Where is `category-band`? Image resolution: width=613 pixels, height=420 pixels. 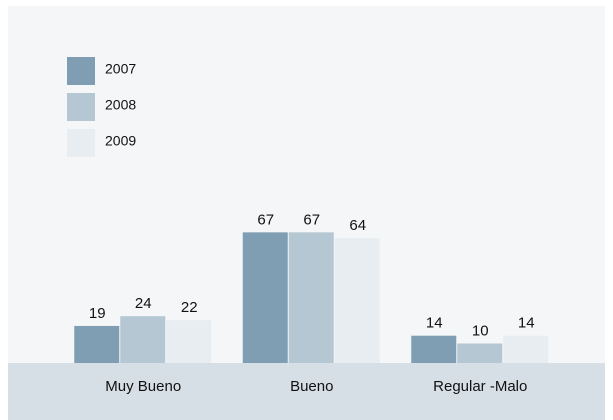 category-band is located at coordinates (306, 391).